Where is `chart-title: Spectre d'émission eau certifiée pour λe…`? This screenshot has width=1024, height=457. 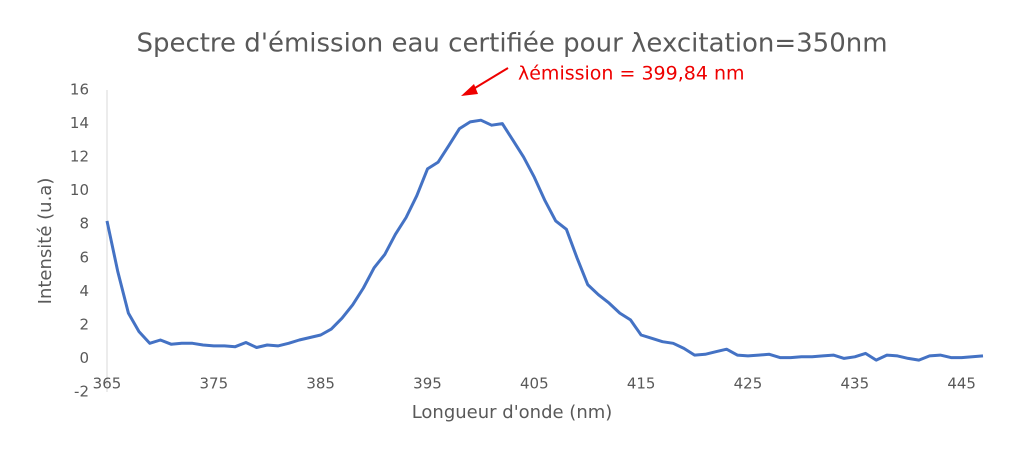
chart-title: Spectre d'émission eau certifiée pour λe… is located at coordinates (511, 44).